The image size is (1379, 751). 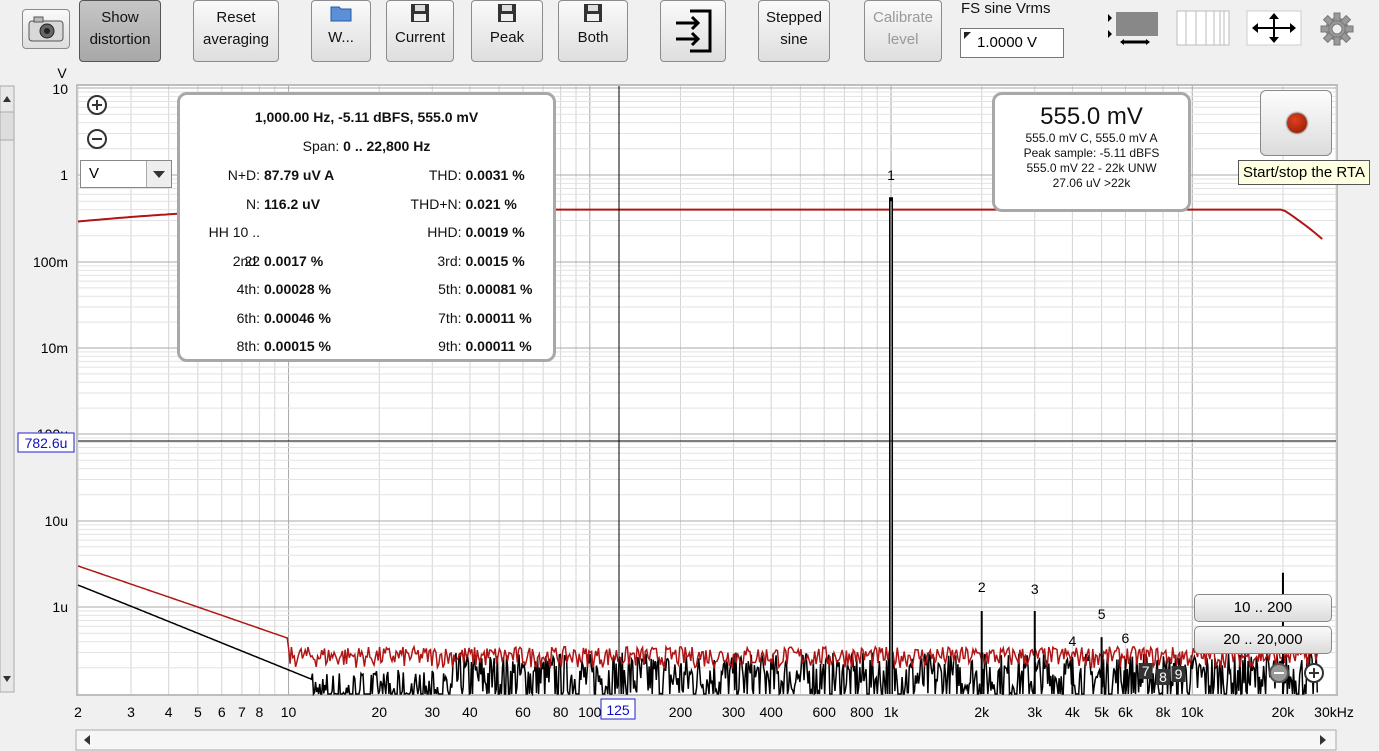 What do you see at coordinates (97, 105) in the screenshot?
I see `zoom-in-icon` at bounding box center [97, 105].